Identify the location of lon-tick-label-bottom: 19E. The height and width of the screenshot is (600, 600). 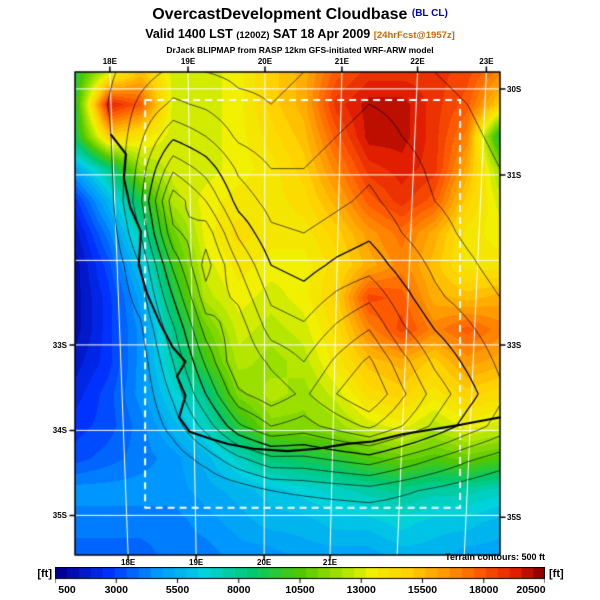
(196, 562).